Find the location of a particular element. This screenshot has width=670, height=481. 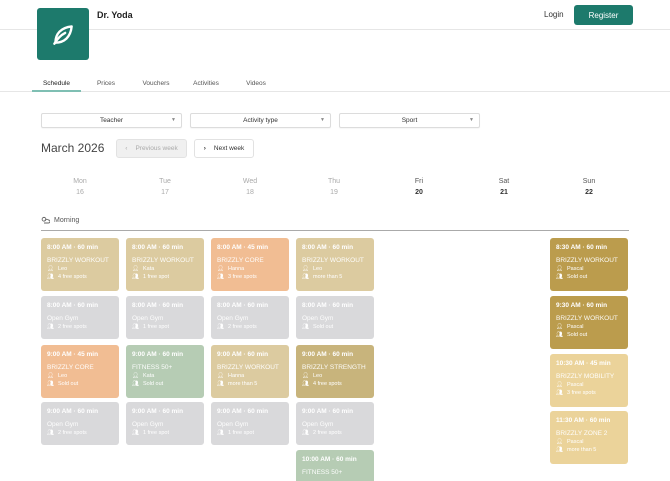

day-number: 17 is located at coordinates (165, 192).